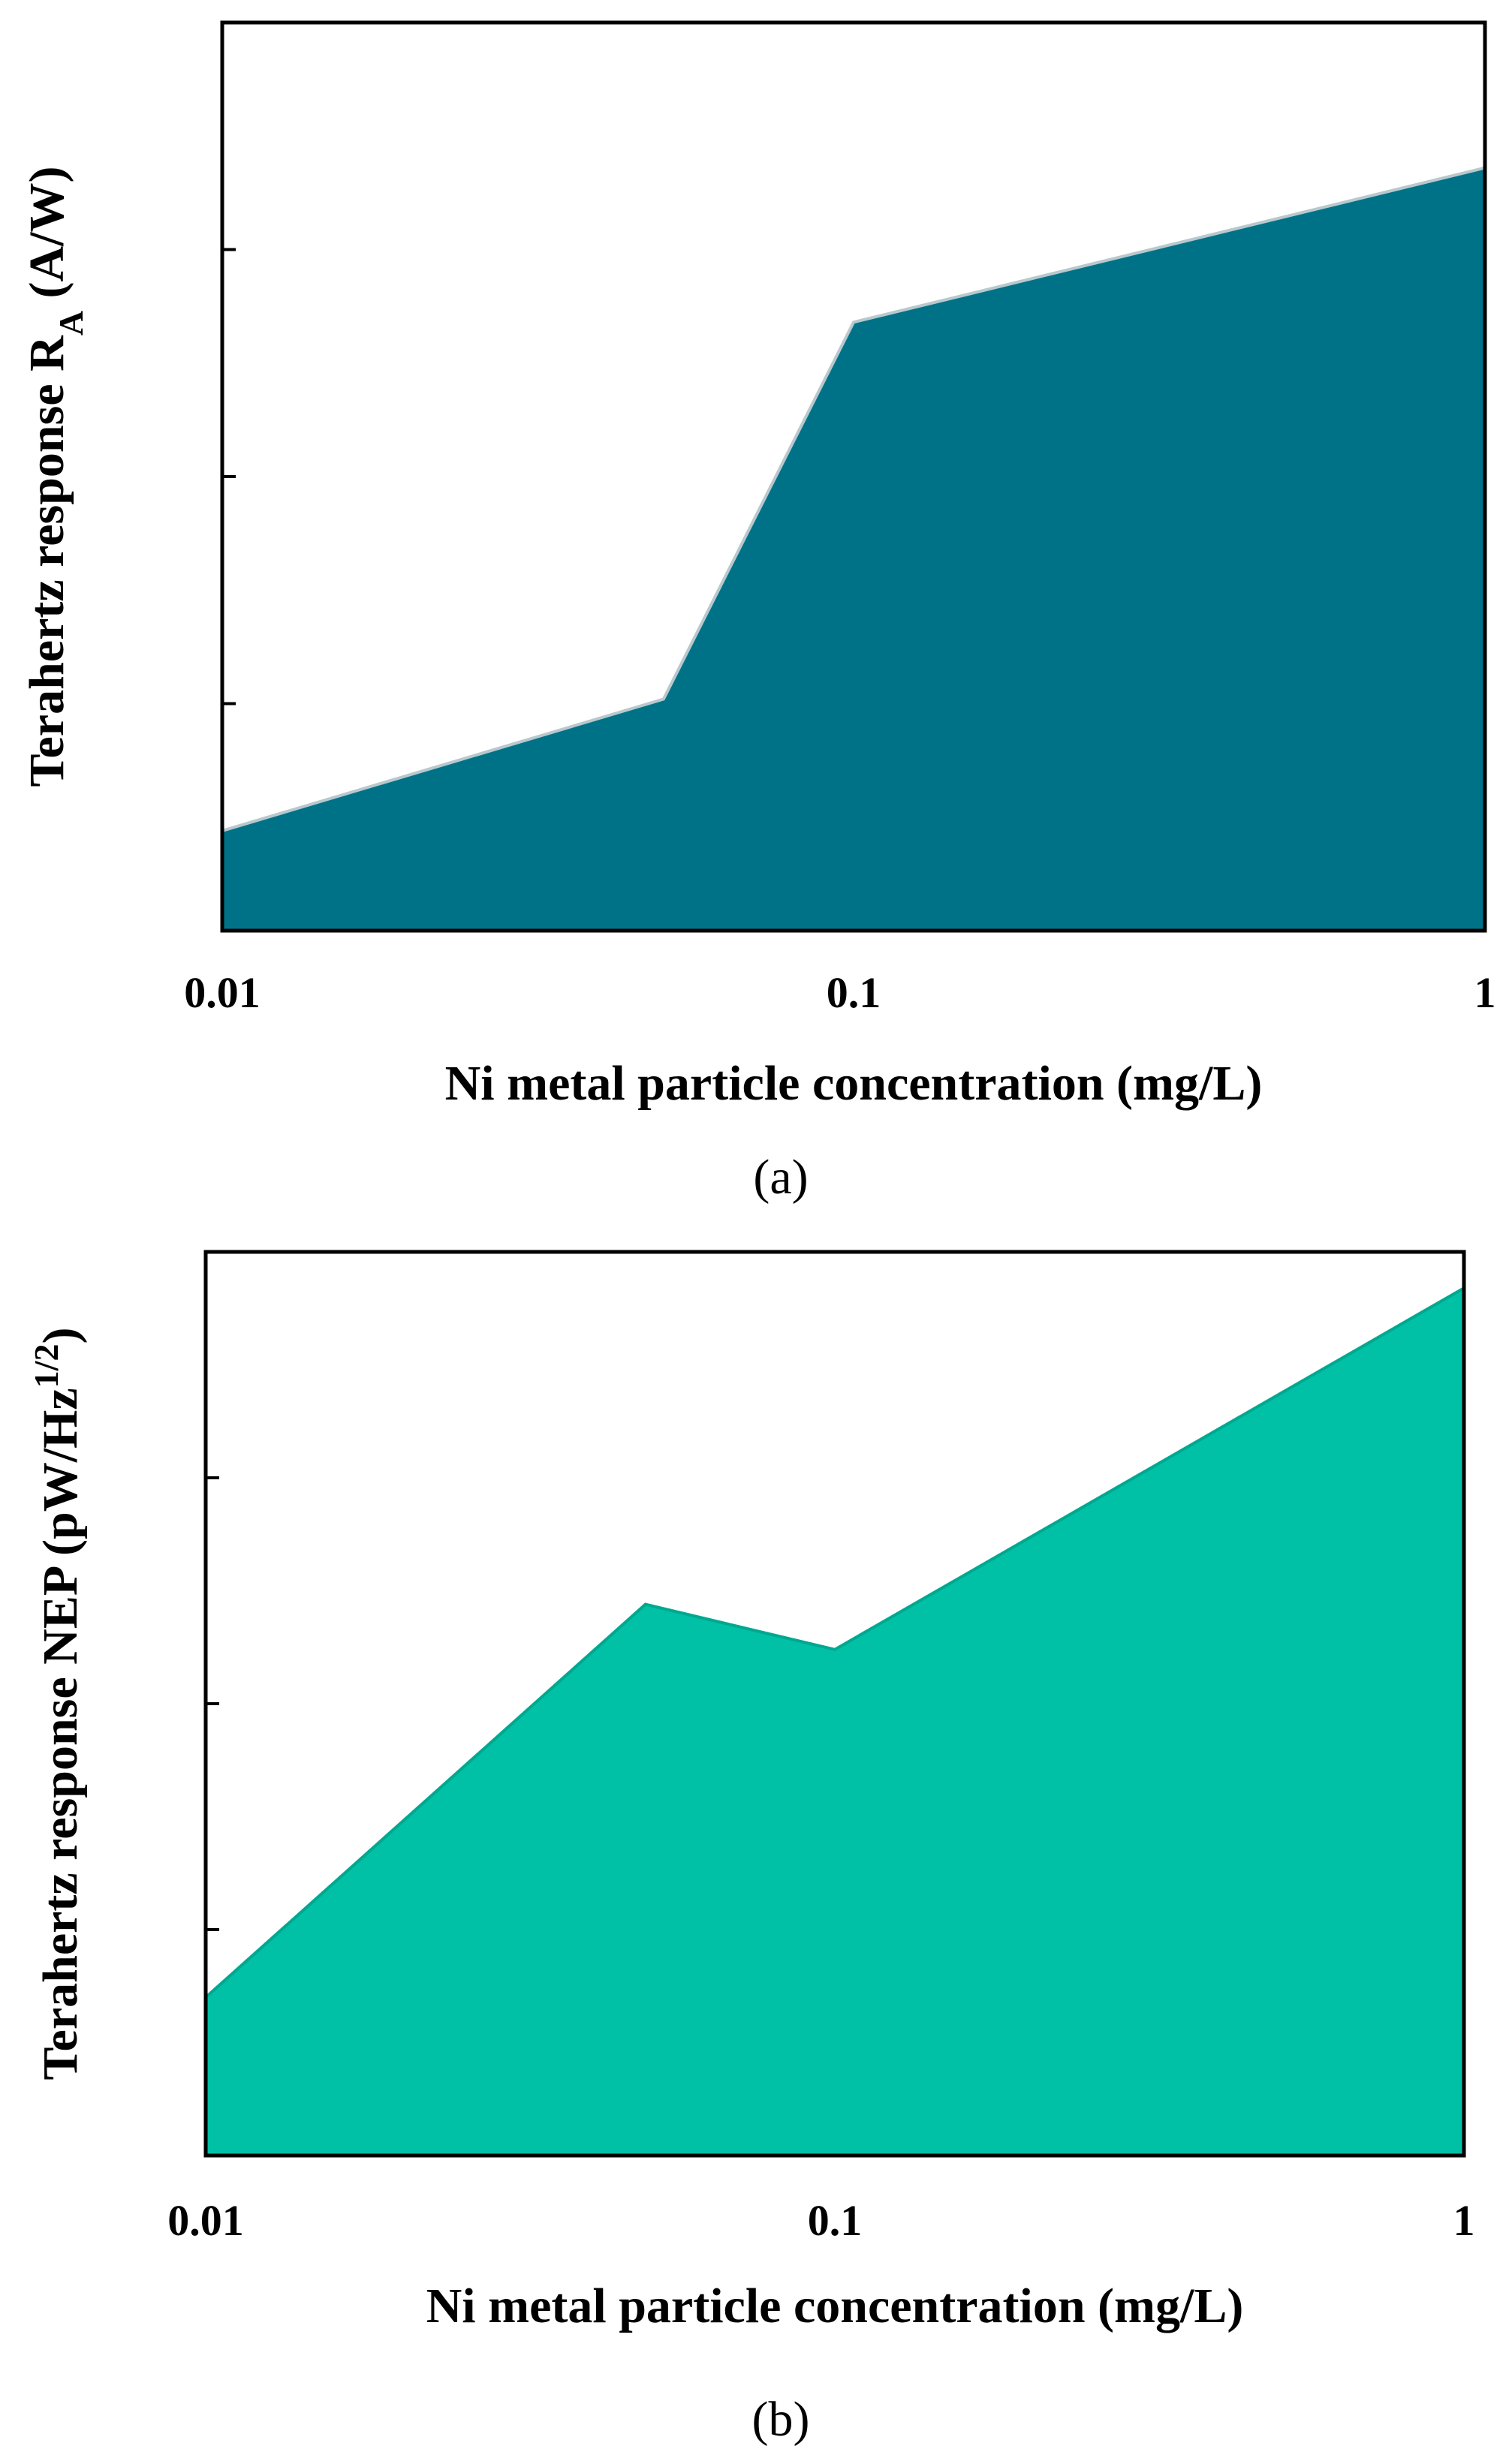 The width and height of the screenshot is (1512, 2464). I want to click on x-tick-label-b-1: 0.01, so click(206, 2220).